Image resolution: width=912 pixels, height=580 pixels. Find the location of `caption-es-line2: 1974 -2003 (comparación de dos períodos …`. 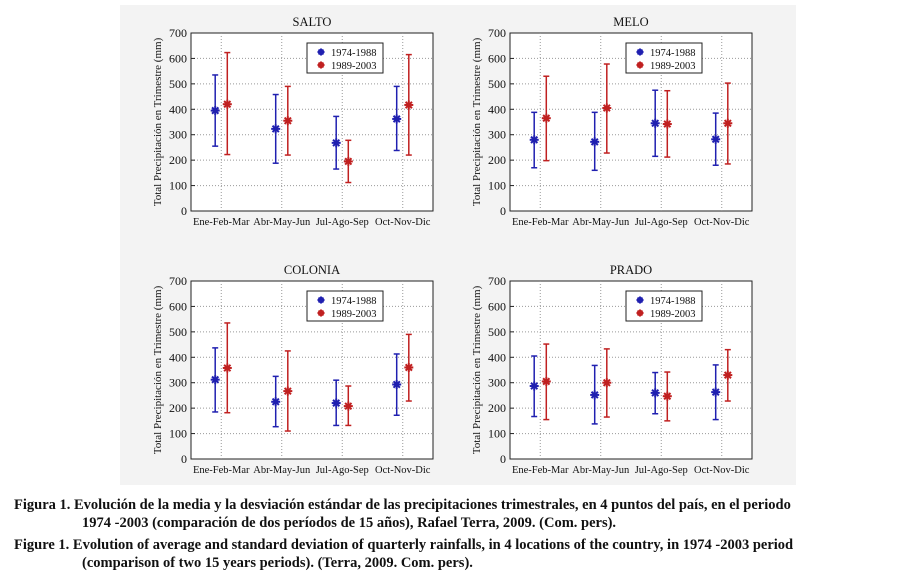

caption-es-line2: 1974 -2003 (comparación de dos períodos … is located at coordinates (349, 523).